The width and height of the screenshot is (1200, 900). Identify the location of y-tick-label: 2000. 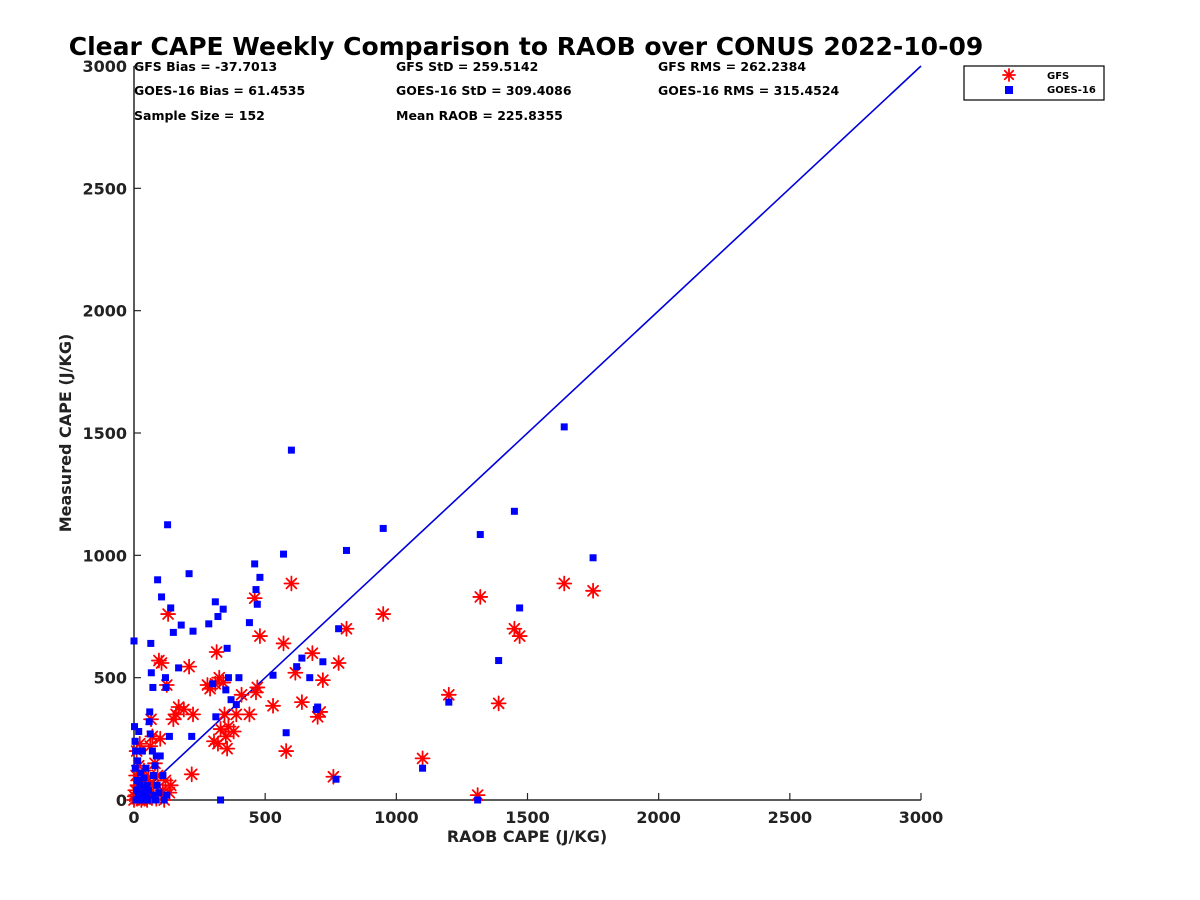
(104, 311).